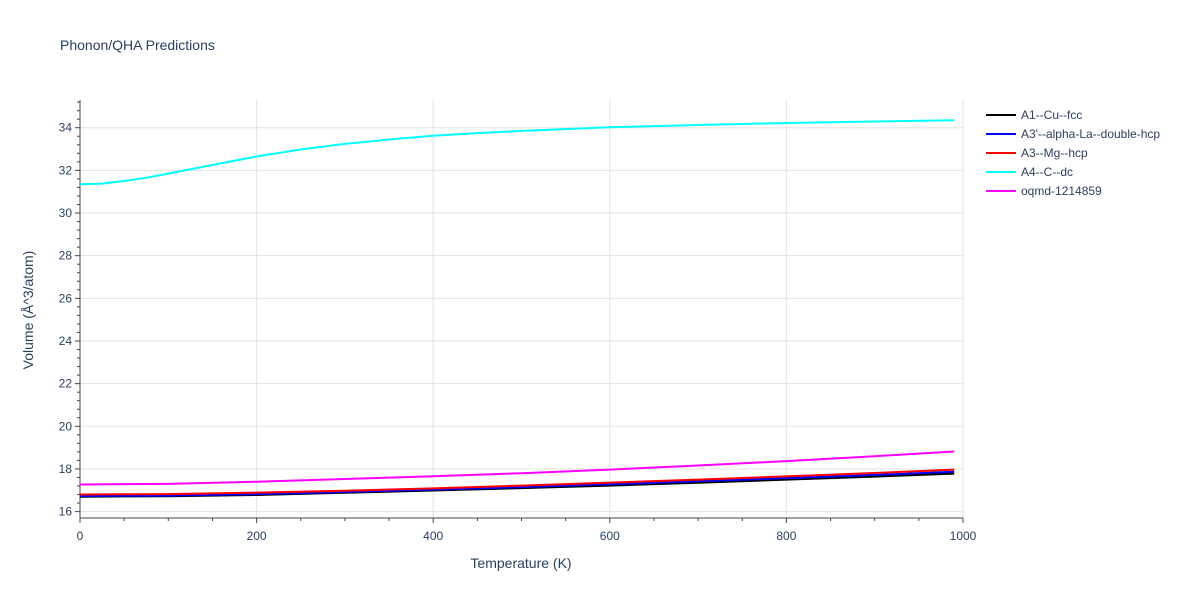 The height and width of the screenshot is (600, 1200). What do you see at coordinates (1047, 172) in the screenshot?
I see `legend-label: A4--C--dc` at bounding box center [1047, 172].